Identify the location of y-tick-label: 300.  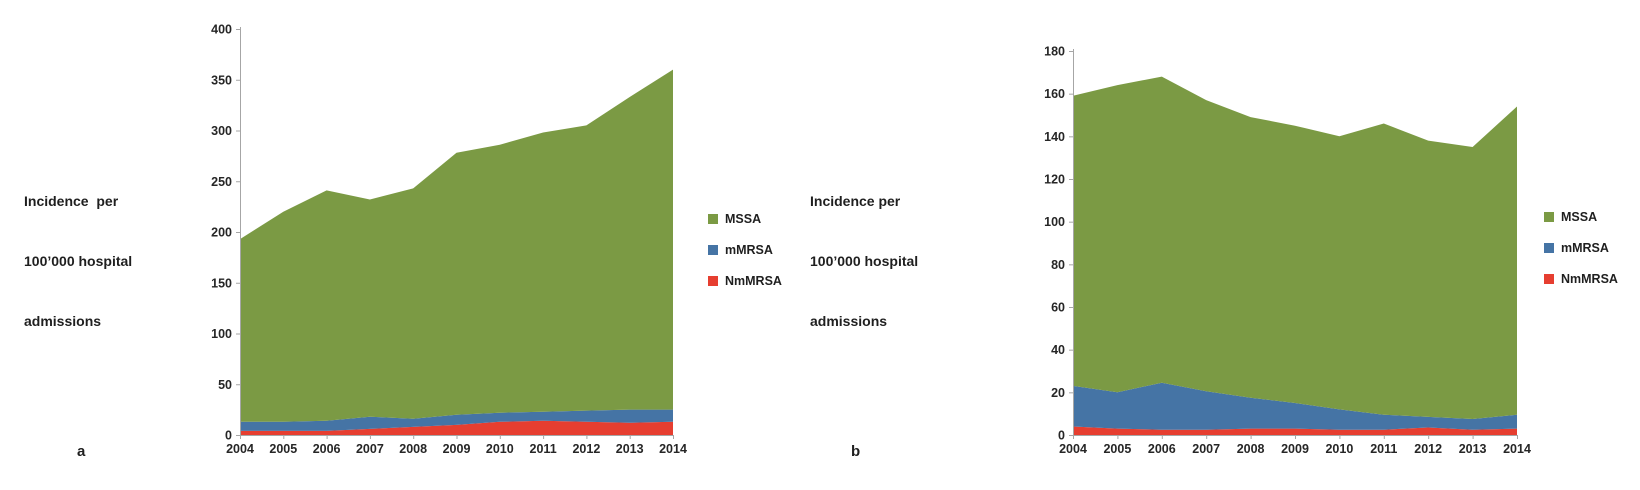
(221, 131).